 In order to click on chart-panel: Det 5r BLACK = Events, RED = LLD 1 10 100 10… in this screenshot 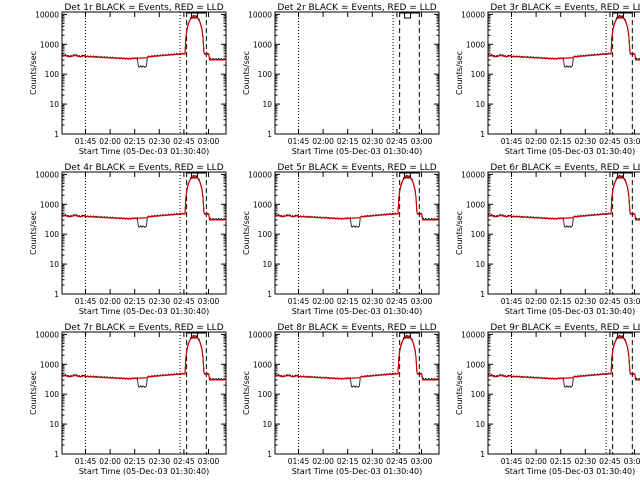, I will do `click(341, 239)`.